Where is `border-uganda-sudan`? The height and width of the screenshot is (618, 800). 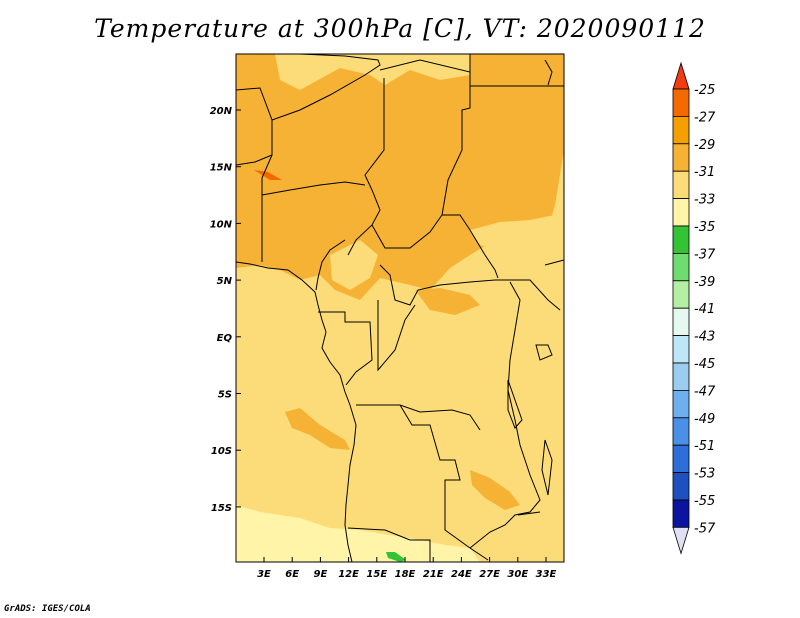
border-uganda-sudan is located at coordinates (528, 295).